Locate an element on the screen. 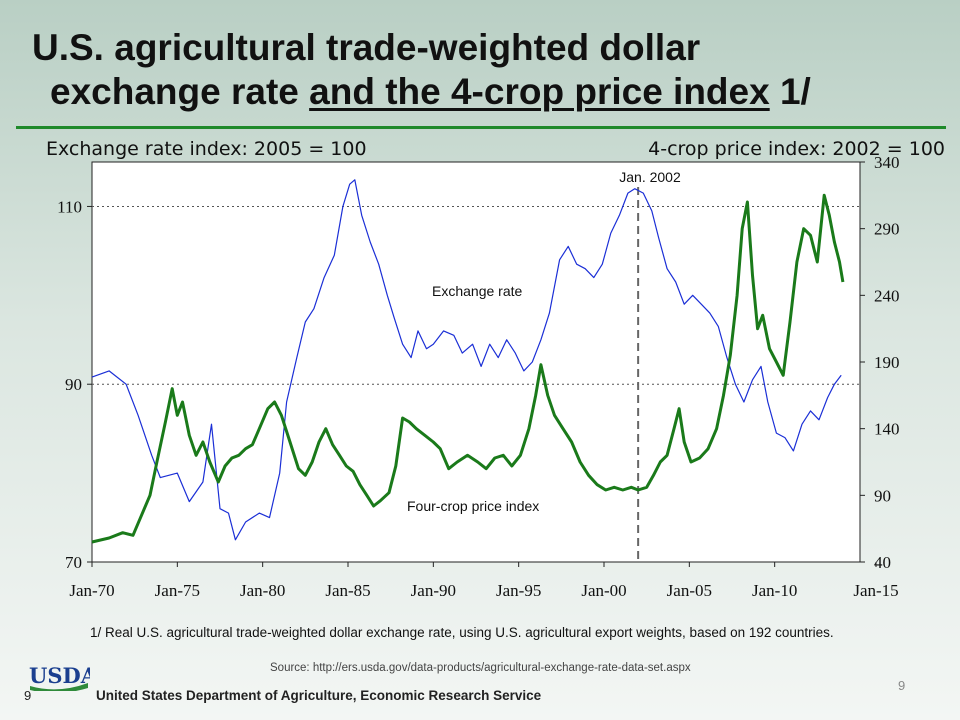 Image resolution: width=960 pixels, height=720 pixels. title-suffix-text: 1/ is located at coordinates (790, 91).